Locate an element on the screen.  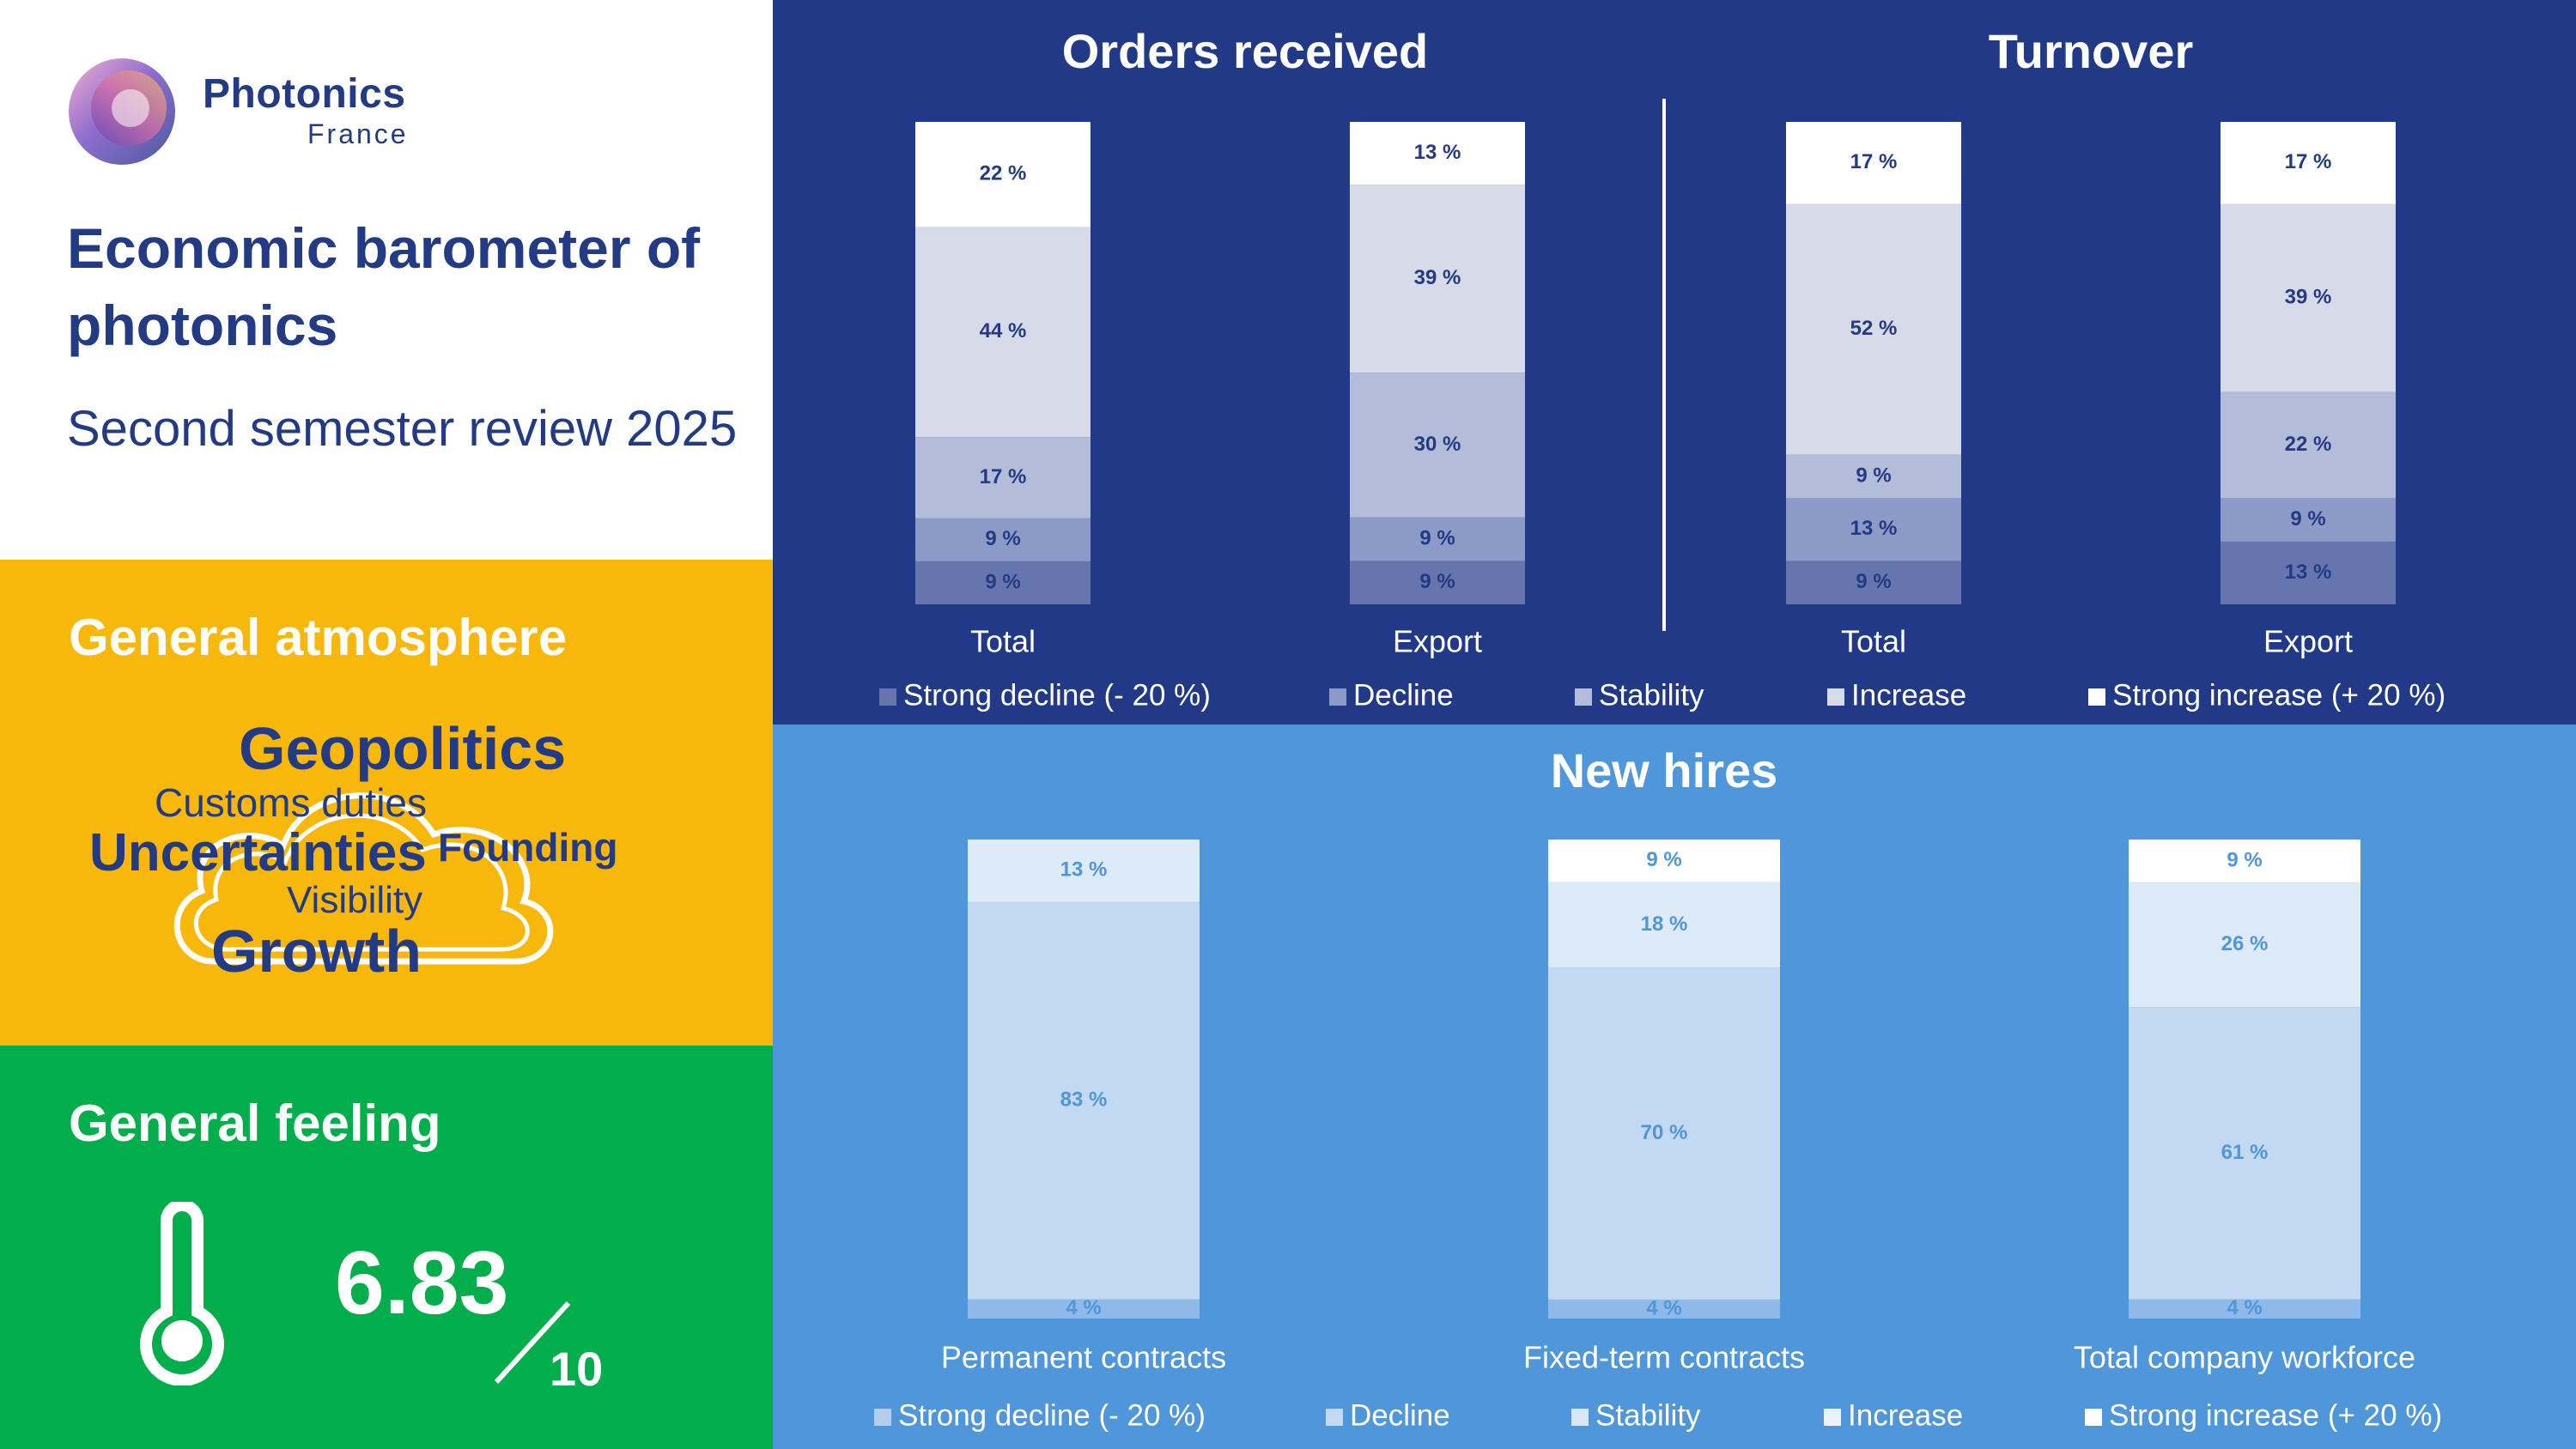
bar-segment-turnover-export-stability is located at coordinates (2309, 445).